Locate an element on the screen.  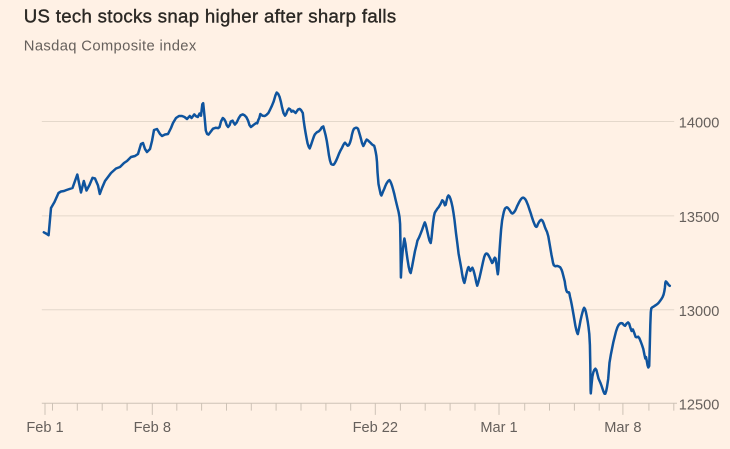
svg-text: Feb 22 is located at coordinates (375, 428).